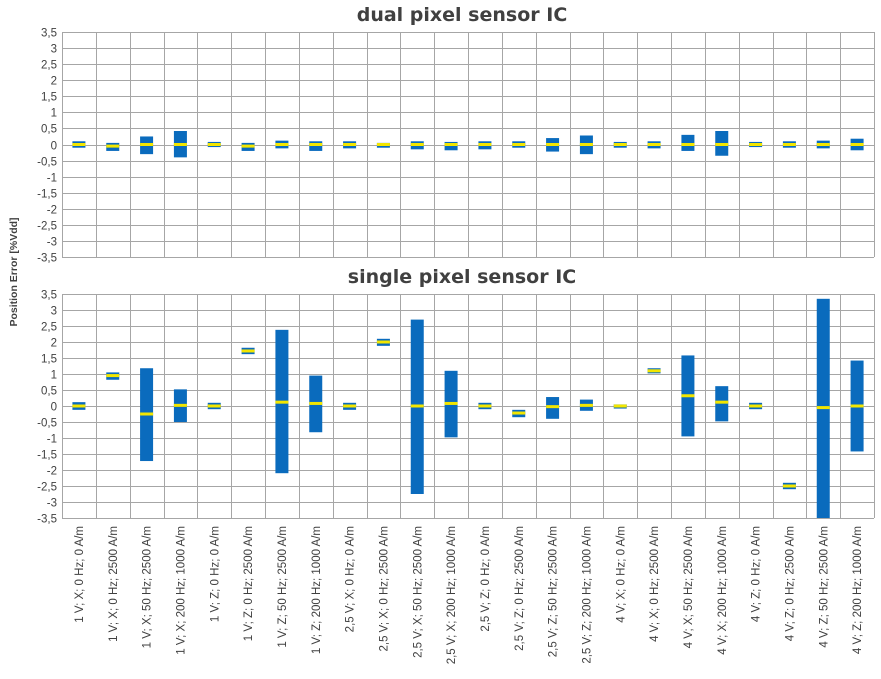 The height and width of the screenshot is (679, 881). Describe the element at coordinates (114, 584) in the screenshot. I see `x-tick-label: 1 V; X; 0 Hz; 2500 A/m` at that location.